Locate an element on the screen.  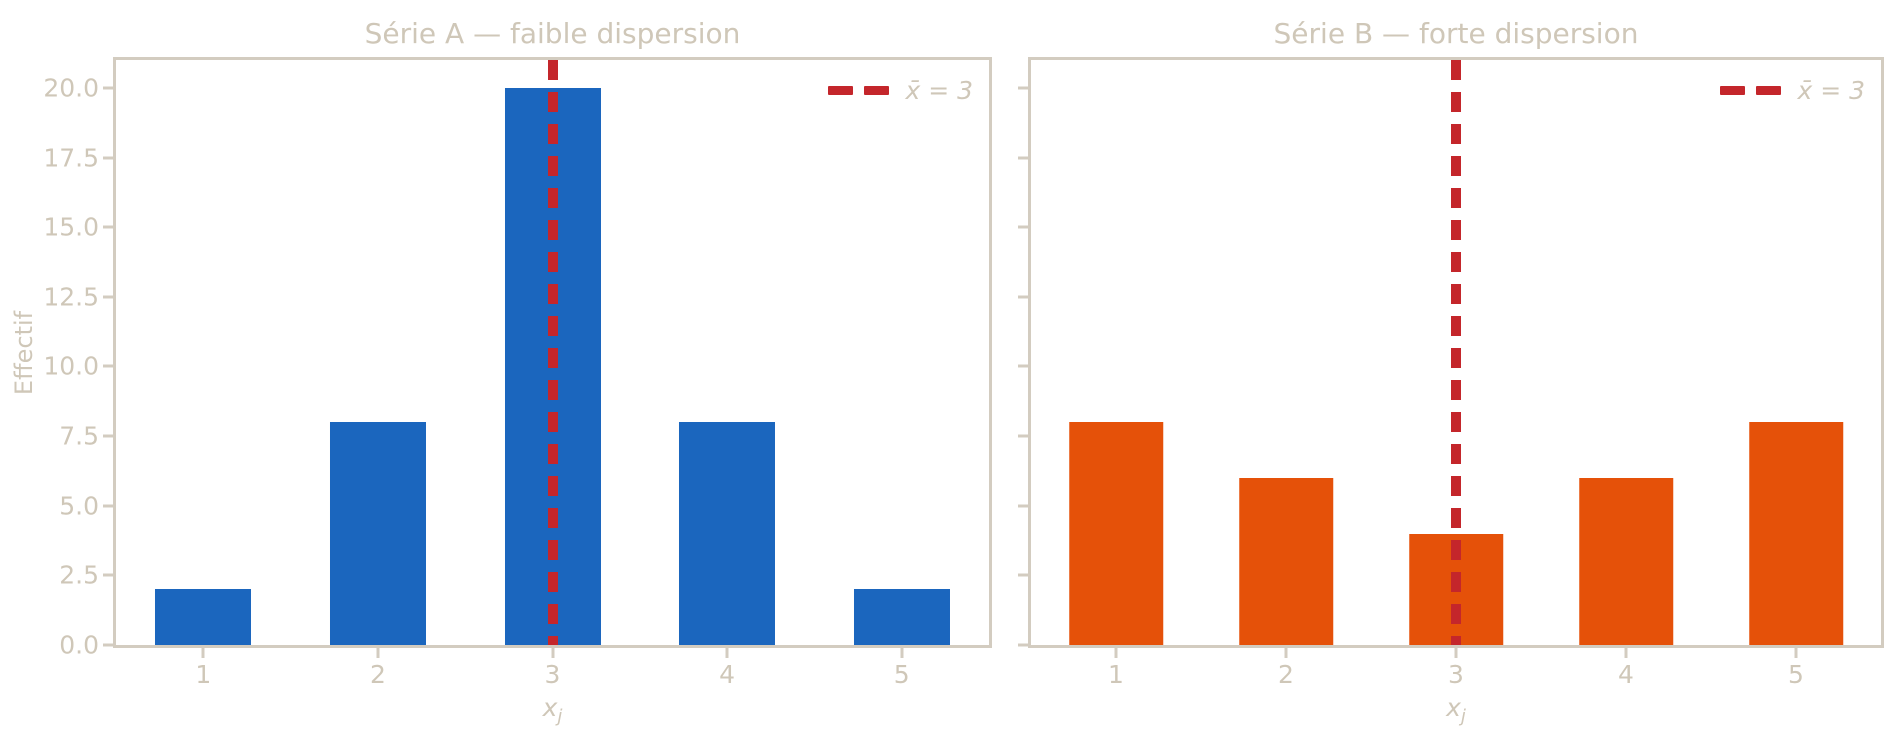
y-tick-label: 5.0 is located at coordinates (79, 506).